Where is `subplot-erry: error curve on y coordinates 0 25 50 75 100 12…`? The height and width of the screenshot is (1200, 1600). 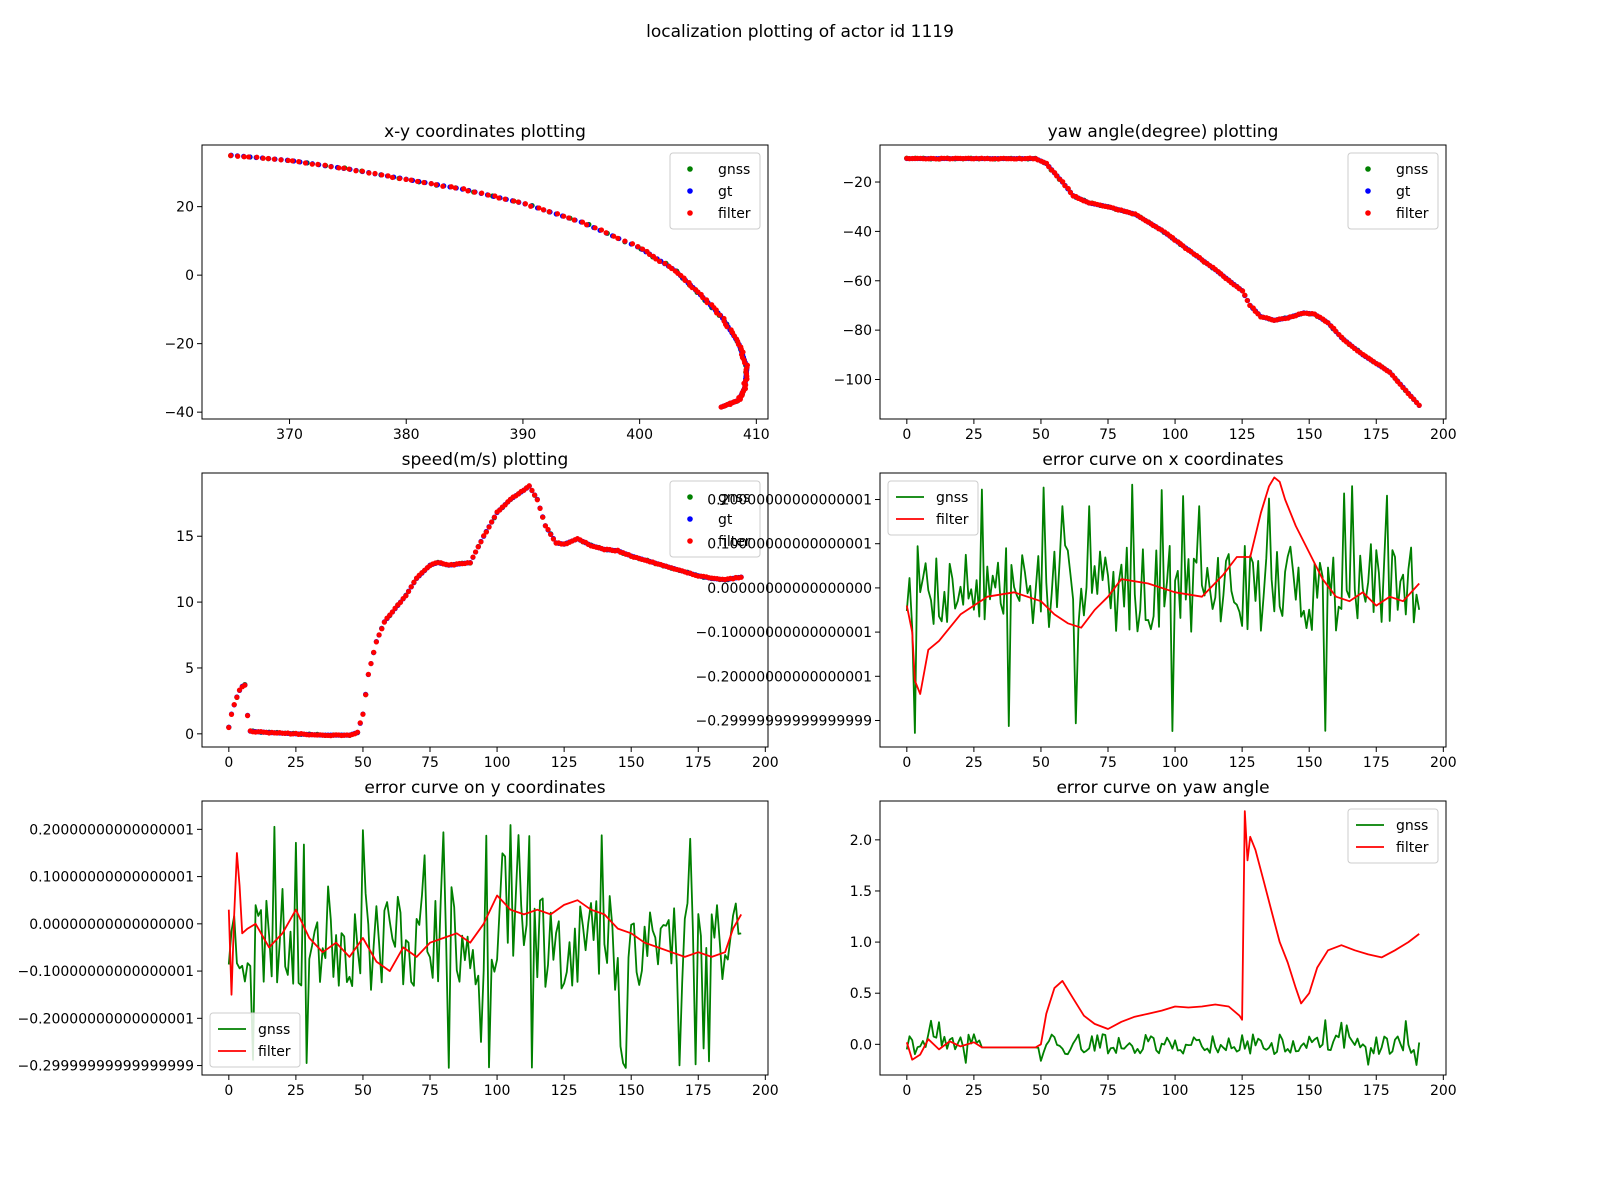
subplot-erry: error curve on y coordinates 0 25 50 75 100 12… is located at coordinates (397, 938).